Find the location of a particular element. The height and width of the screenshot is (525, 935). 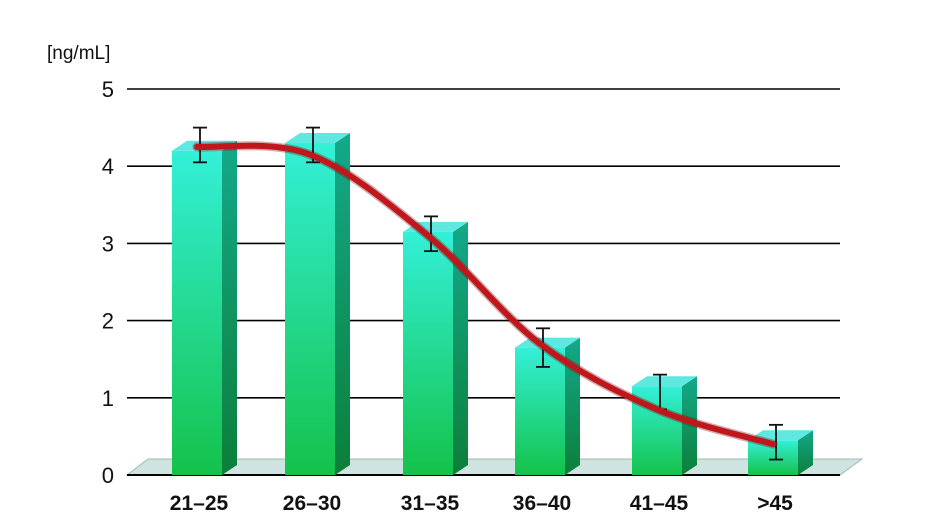

y-tick-label: 4 is located at coordinates (108, 166).